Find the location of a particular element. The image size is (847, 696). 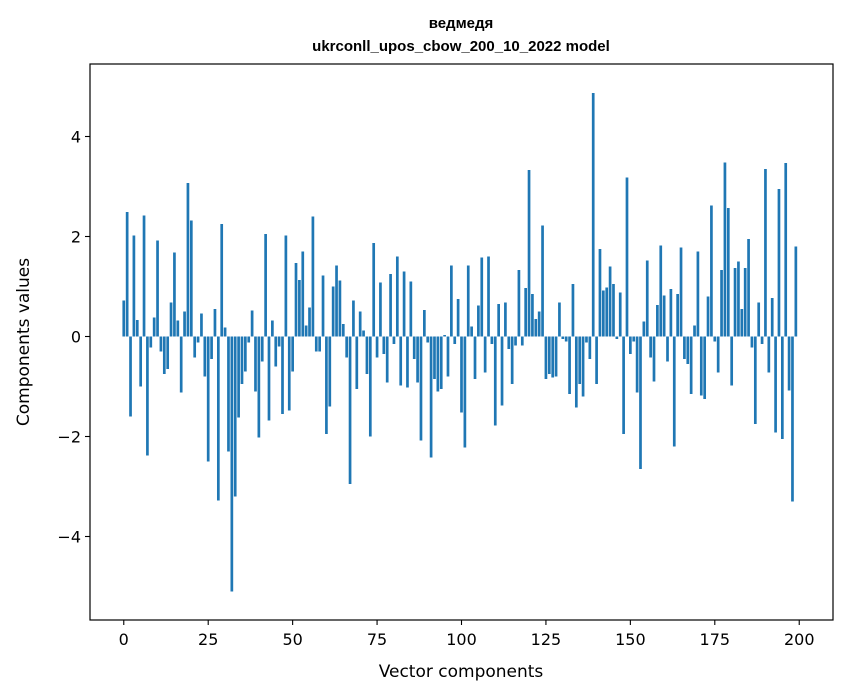

y-tick-label: 0 is located at coordinates (76, 337).